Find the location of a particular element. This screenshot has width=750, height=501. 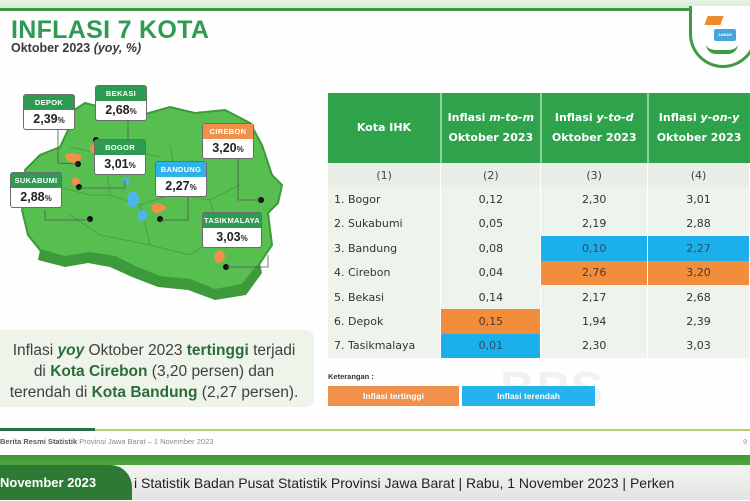

cell-ytd: 1,94 is located at coordinates (594, 321).